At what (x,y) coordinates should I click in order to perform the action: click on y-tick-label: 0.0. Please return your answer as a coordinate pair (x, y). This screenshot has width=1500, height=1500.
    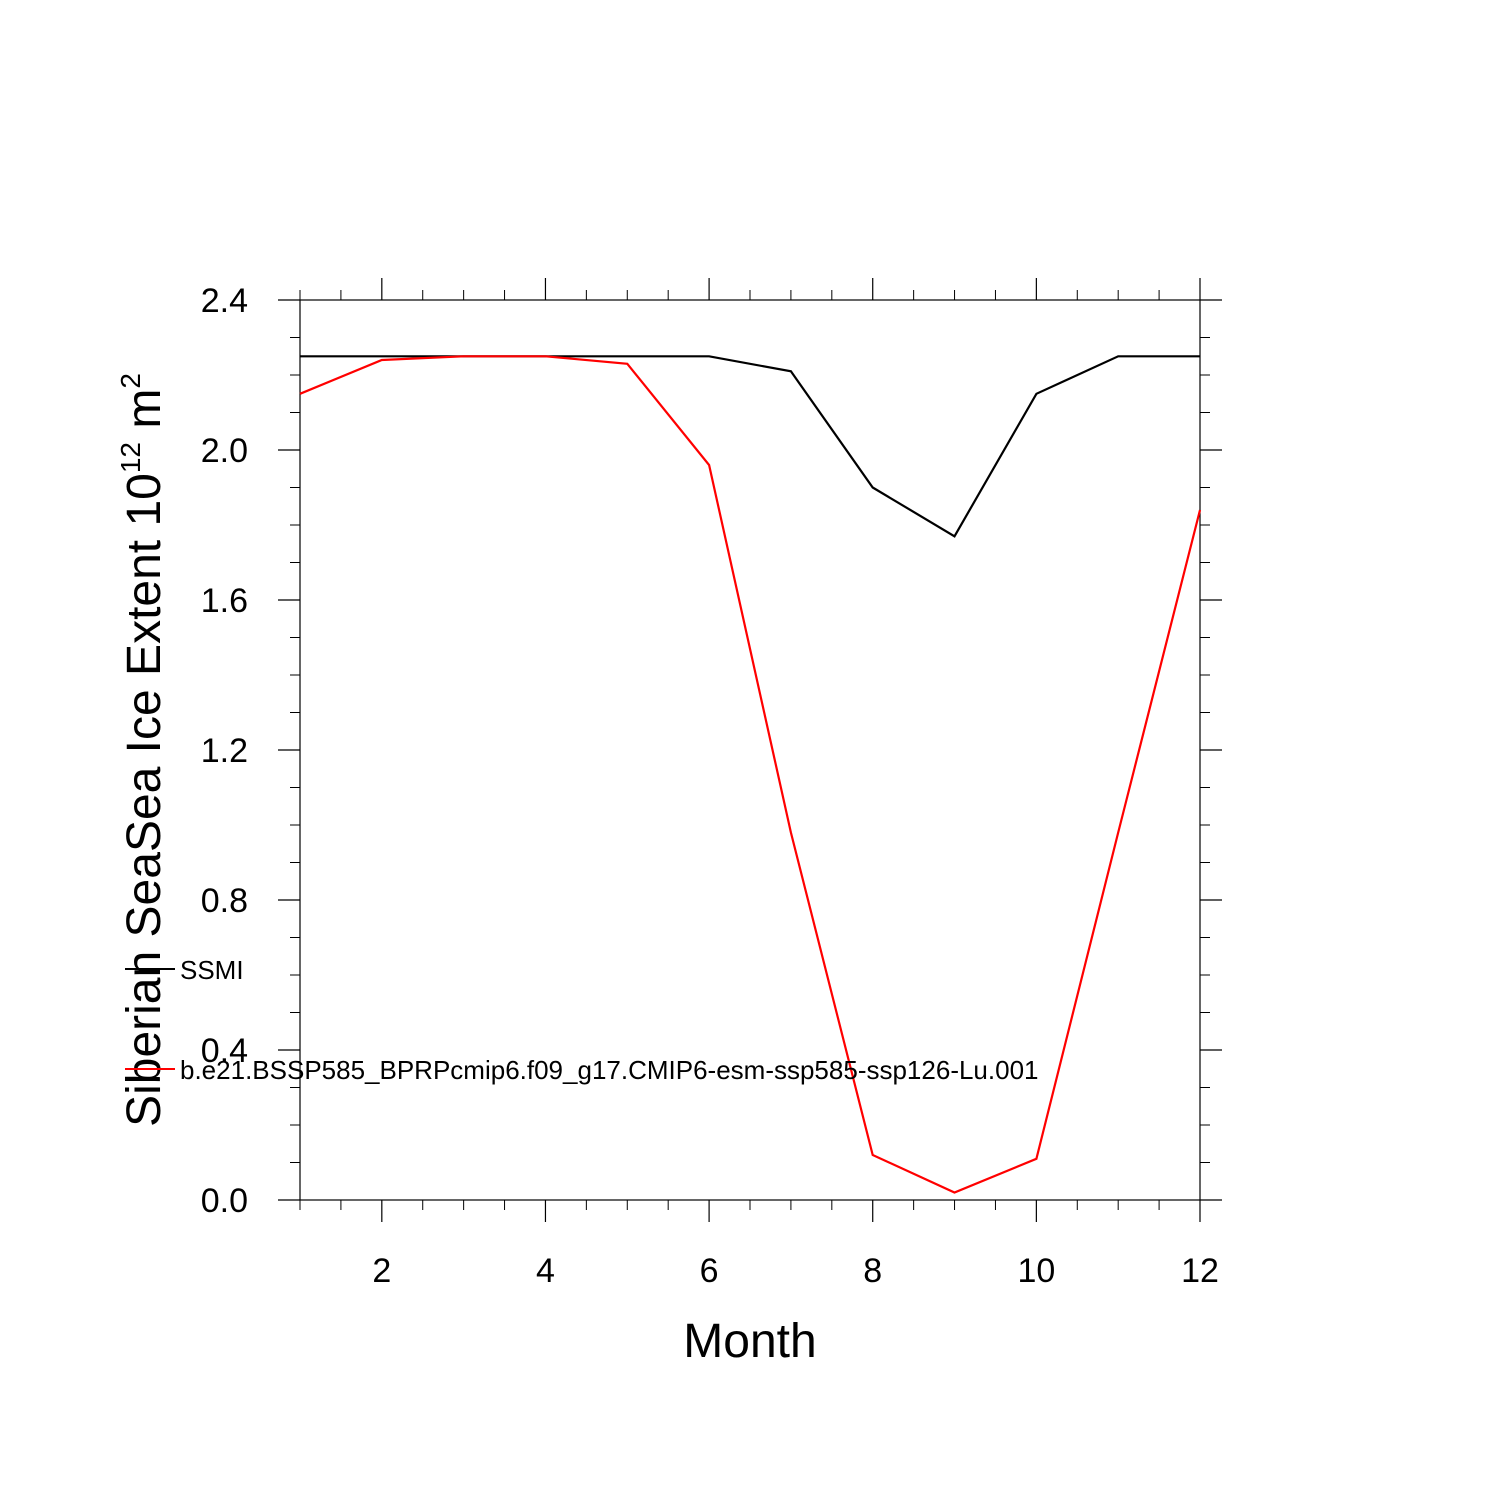
    Looking at the image, I should click on (224, 1201).